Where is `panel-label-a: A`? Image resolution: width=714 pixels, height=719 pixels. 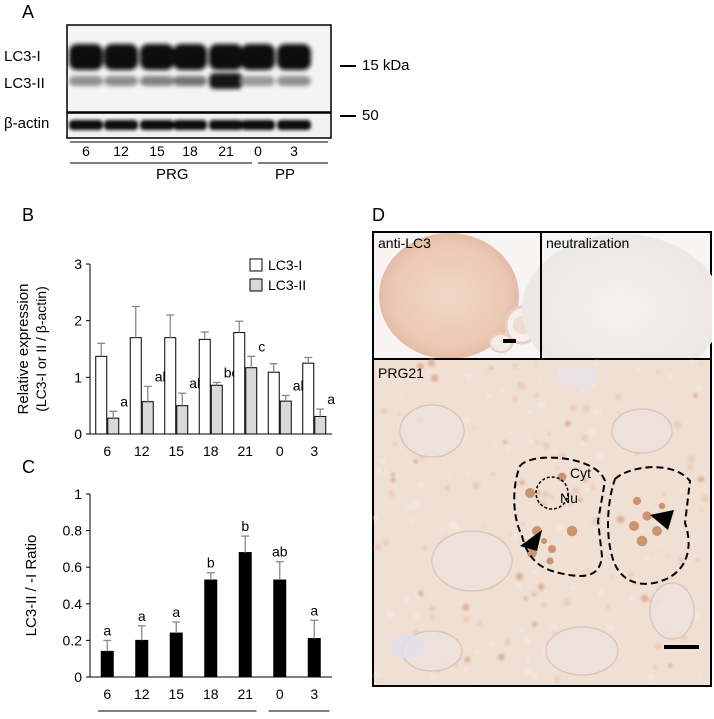 panel-label-a: A is located at coordinates (28, 12).